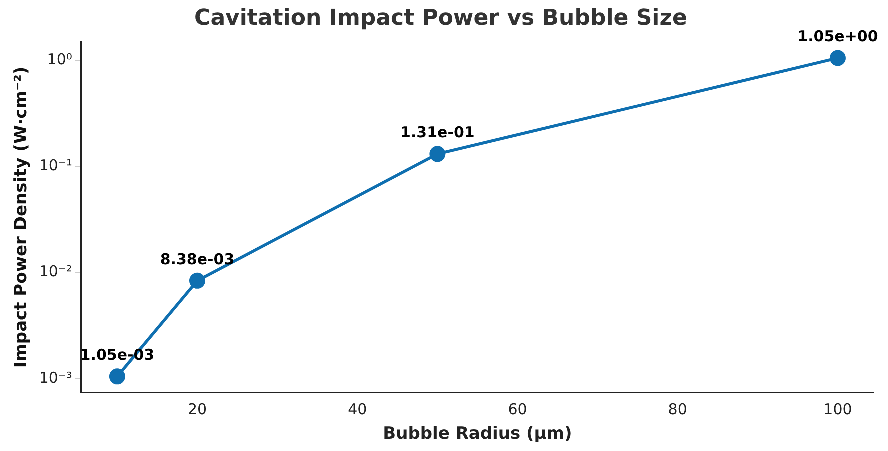 This screenshot has width=888, height=451. Describe the element at coordinates (59, 59) in the screenshot. I see `y-tick-label: 10⁰` at that location.